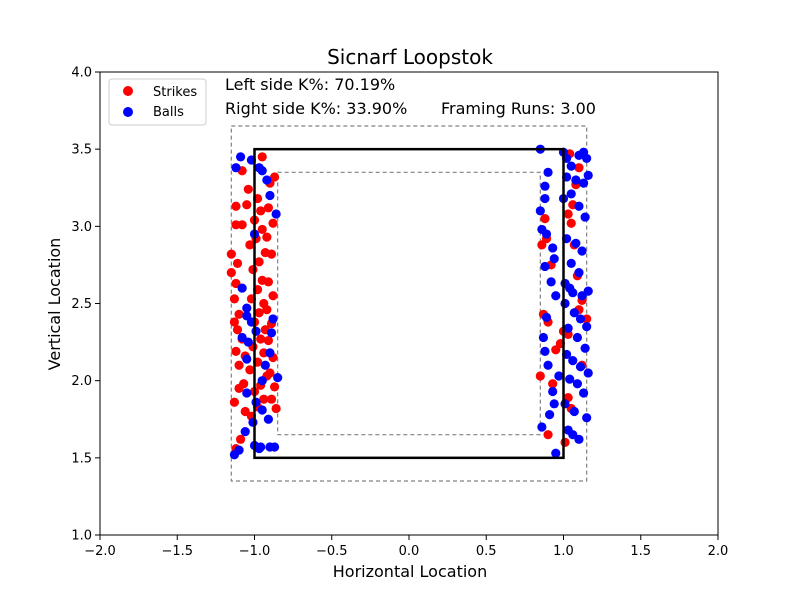 The image size is (800, 600). Describe the element at coordinates (255, 551) in the screenshot. I see `x-tick-label: −1.0` at that location.